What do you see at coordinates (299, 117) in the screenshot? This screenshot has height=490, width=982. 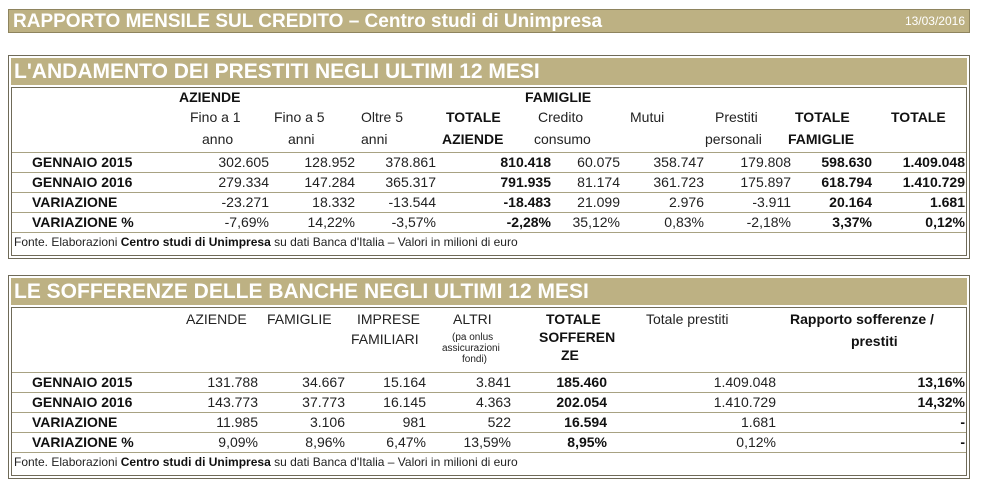 I see `col-fino5: Fino a 5` at bounding box center [299, 117].